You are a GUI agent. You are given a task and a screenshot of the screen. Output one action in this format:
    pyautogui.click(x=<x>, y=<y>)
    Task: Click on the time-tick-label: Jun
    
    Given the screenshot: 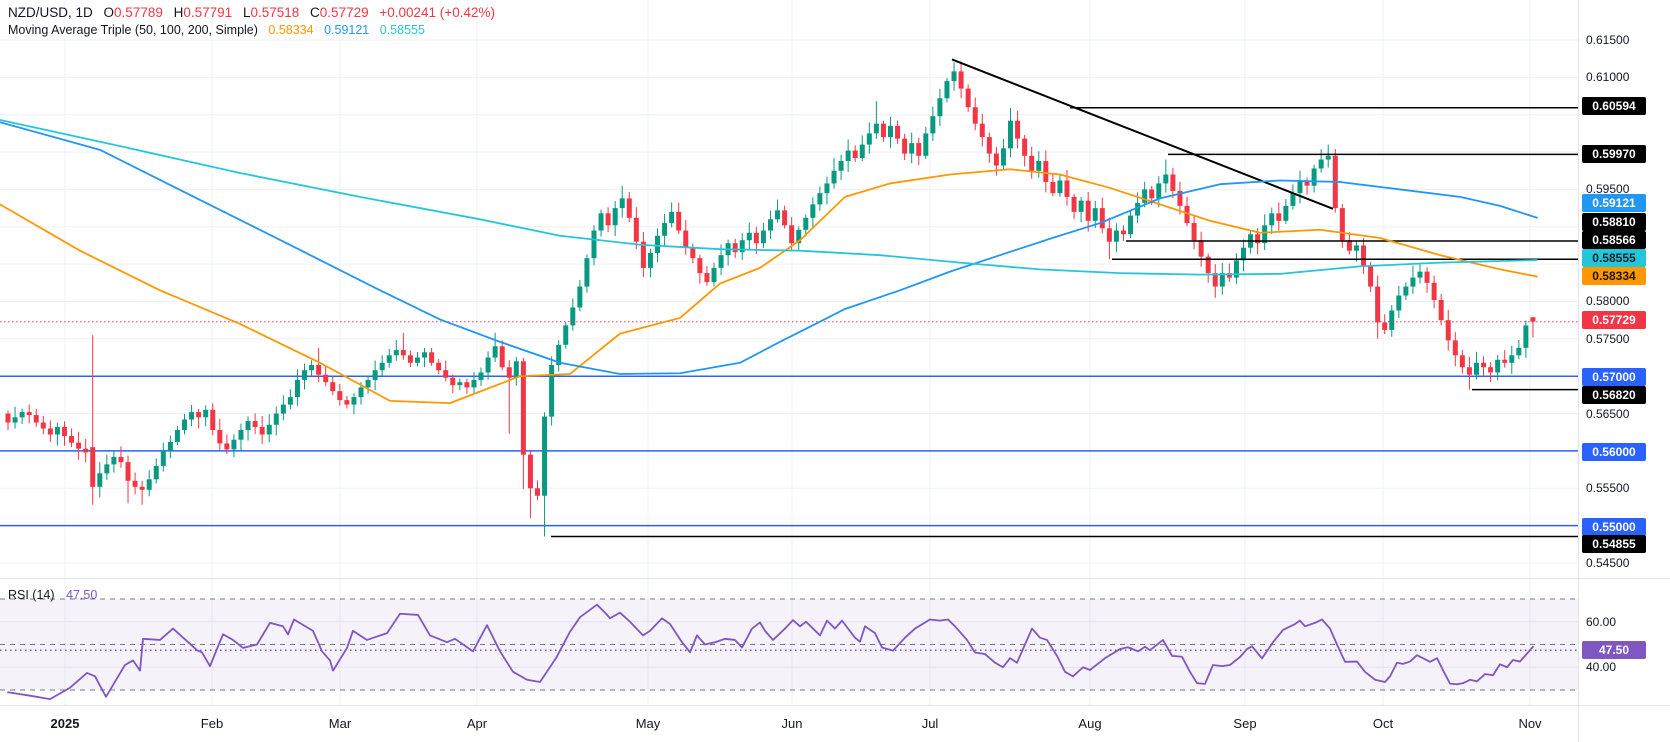 What is the action you would take?
    pyautogui.click(x=792, y=723)
    